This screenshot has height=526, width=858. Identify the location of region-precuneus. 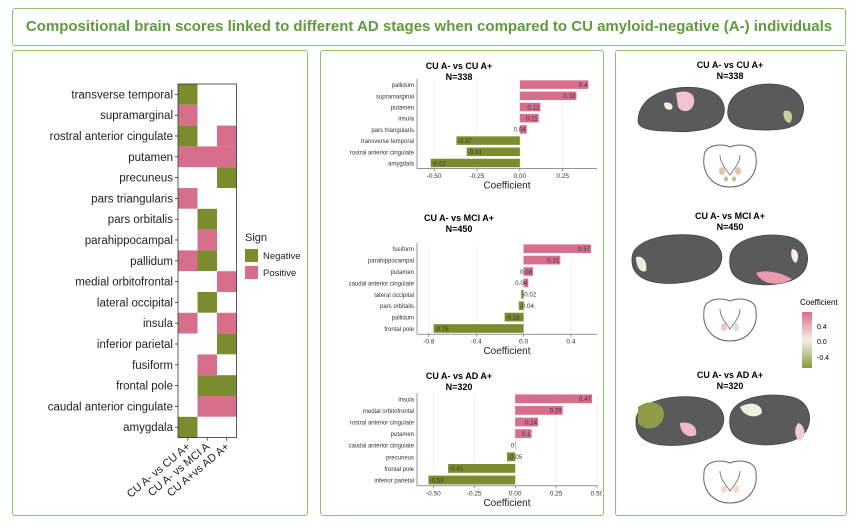
(751, 410).